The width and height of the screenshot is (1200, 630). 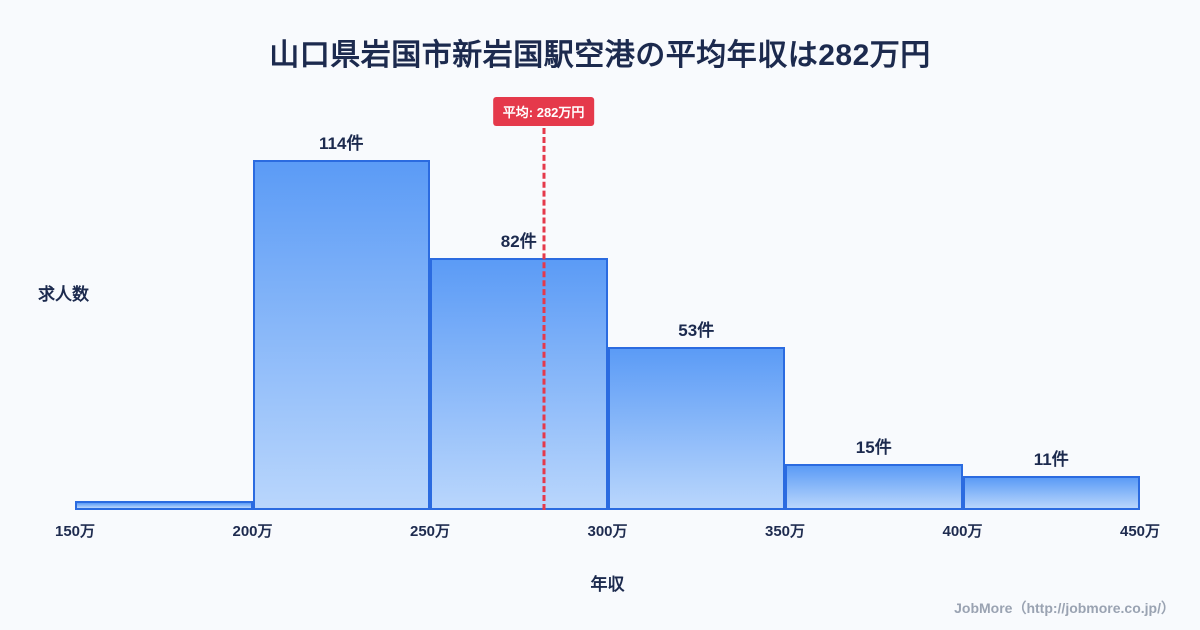 I want to click on x-axis-ticks: 150万 200万 250万 300万 350万 400万 450万, so click(x=607, y=525).